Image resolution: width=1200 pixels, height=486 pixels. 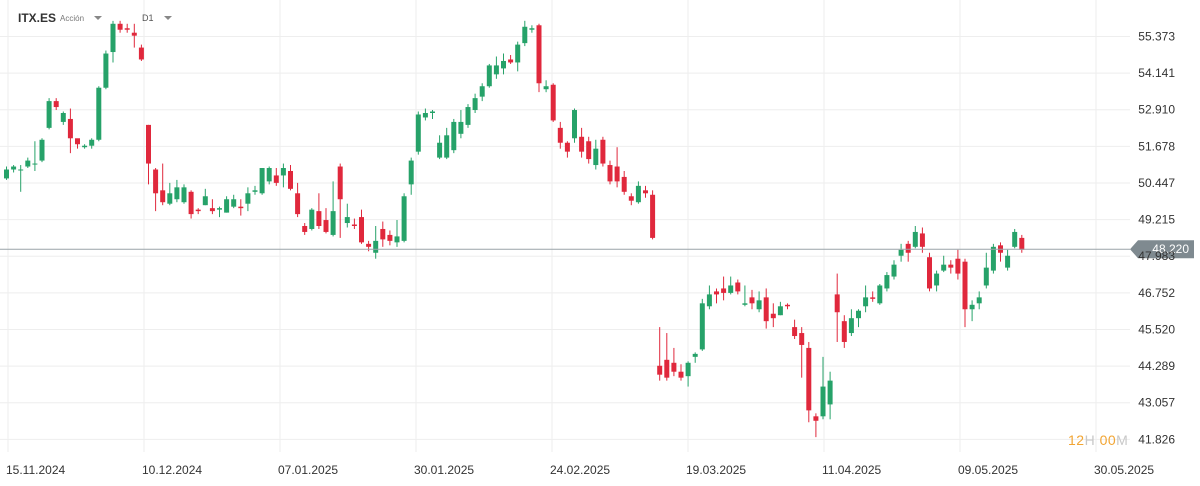 What do you see at coordinates (167, 18) in the screenshot?
I see `timeframe-dropdown-caret-icon` at bounding box center [167, 18].